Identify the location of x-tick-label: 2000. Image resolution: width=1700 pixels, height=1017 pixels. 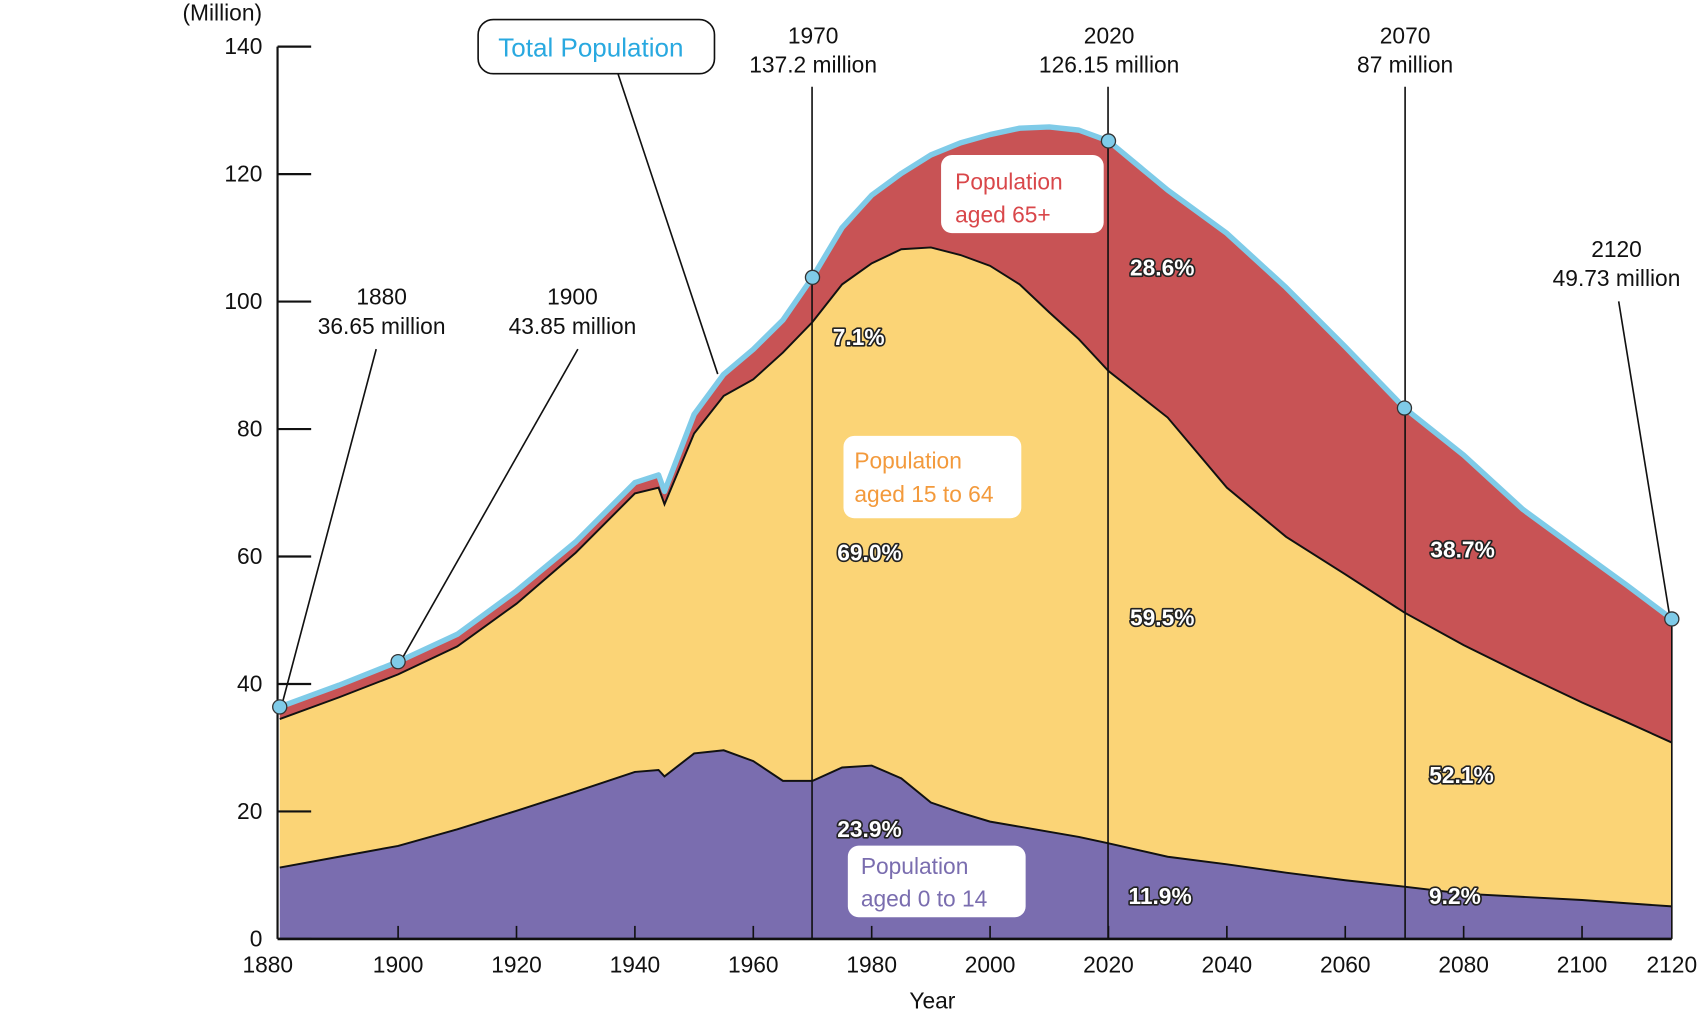
(990, 965).